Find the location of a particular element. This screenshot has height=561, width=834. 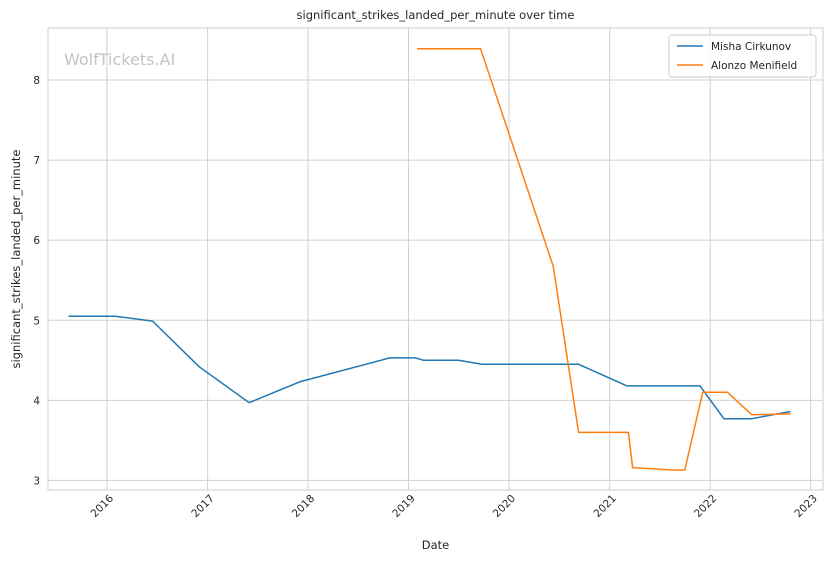

y-tick-label-8: 8 is located at coordinates (36, 81).